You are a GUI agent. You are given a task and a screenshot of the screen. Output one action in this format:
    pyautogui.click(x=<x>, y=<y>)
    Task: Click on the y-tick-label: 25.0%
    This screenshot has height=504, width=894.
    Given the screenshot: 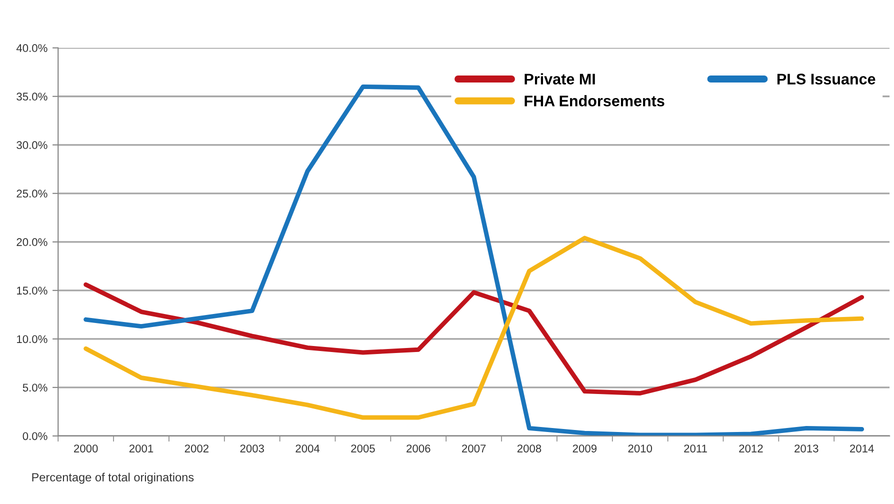 What is the action you would take?
    pyautogui.click(x=32, y=194)
    